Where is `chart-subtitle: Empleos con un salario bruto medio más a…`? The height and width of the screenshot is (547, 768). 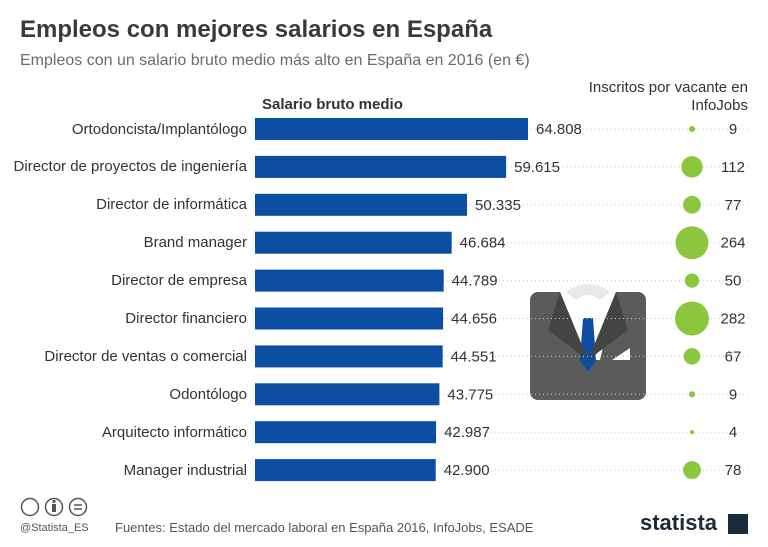
chart-subtitle: Empleos con un salario bruto medio más a… is located at coordinates (275, 60).